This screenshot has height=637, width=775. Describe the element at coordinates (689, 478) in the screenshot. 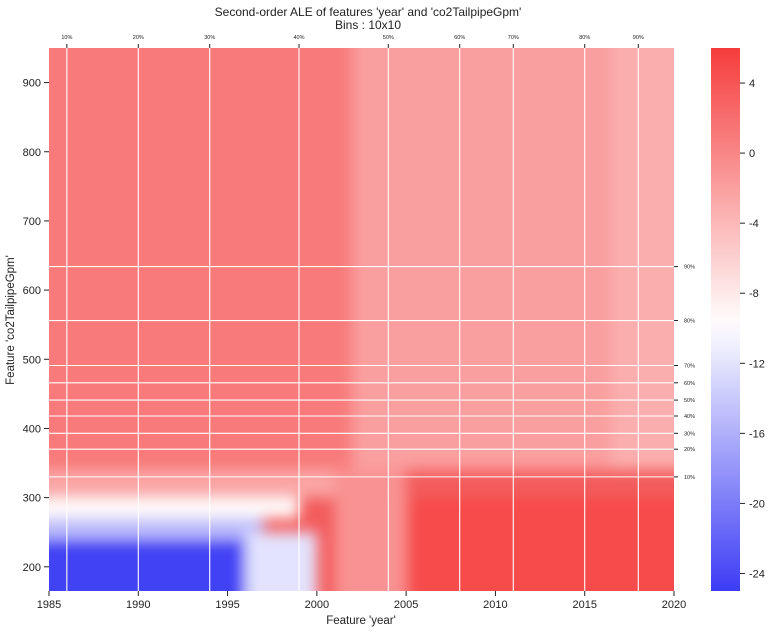

I see `y-quantile-label-1: 10%` at that location.